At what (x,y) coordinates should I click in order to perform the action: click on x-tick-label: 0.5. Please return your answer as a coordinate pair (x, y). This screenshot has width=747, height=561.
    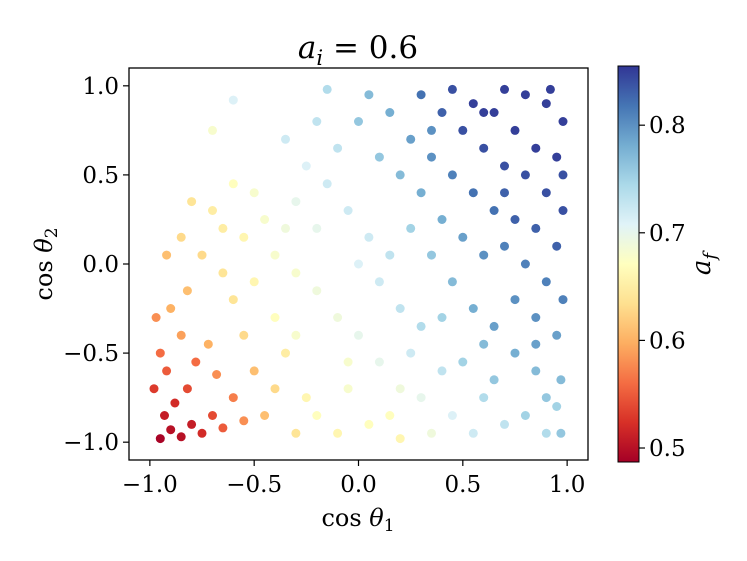
    Looking at the image, I should click on (463, 485).